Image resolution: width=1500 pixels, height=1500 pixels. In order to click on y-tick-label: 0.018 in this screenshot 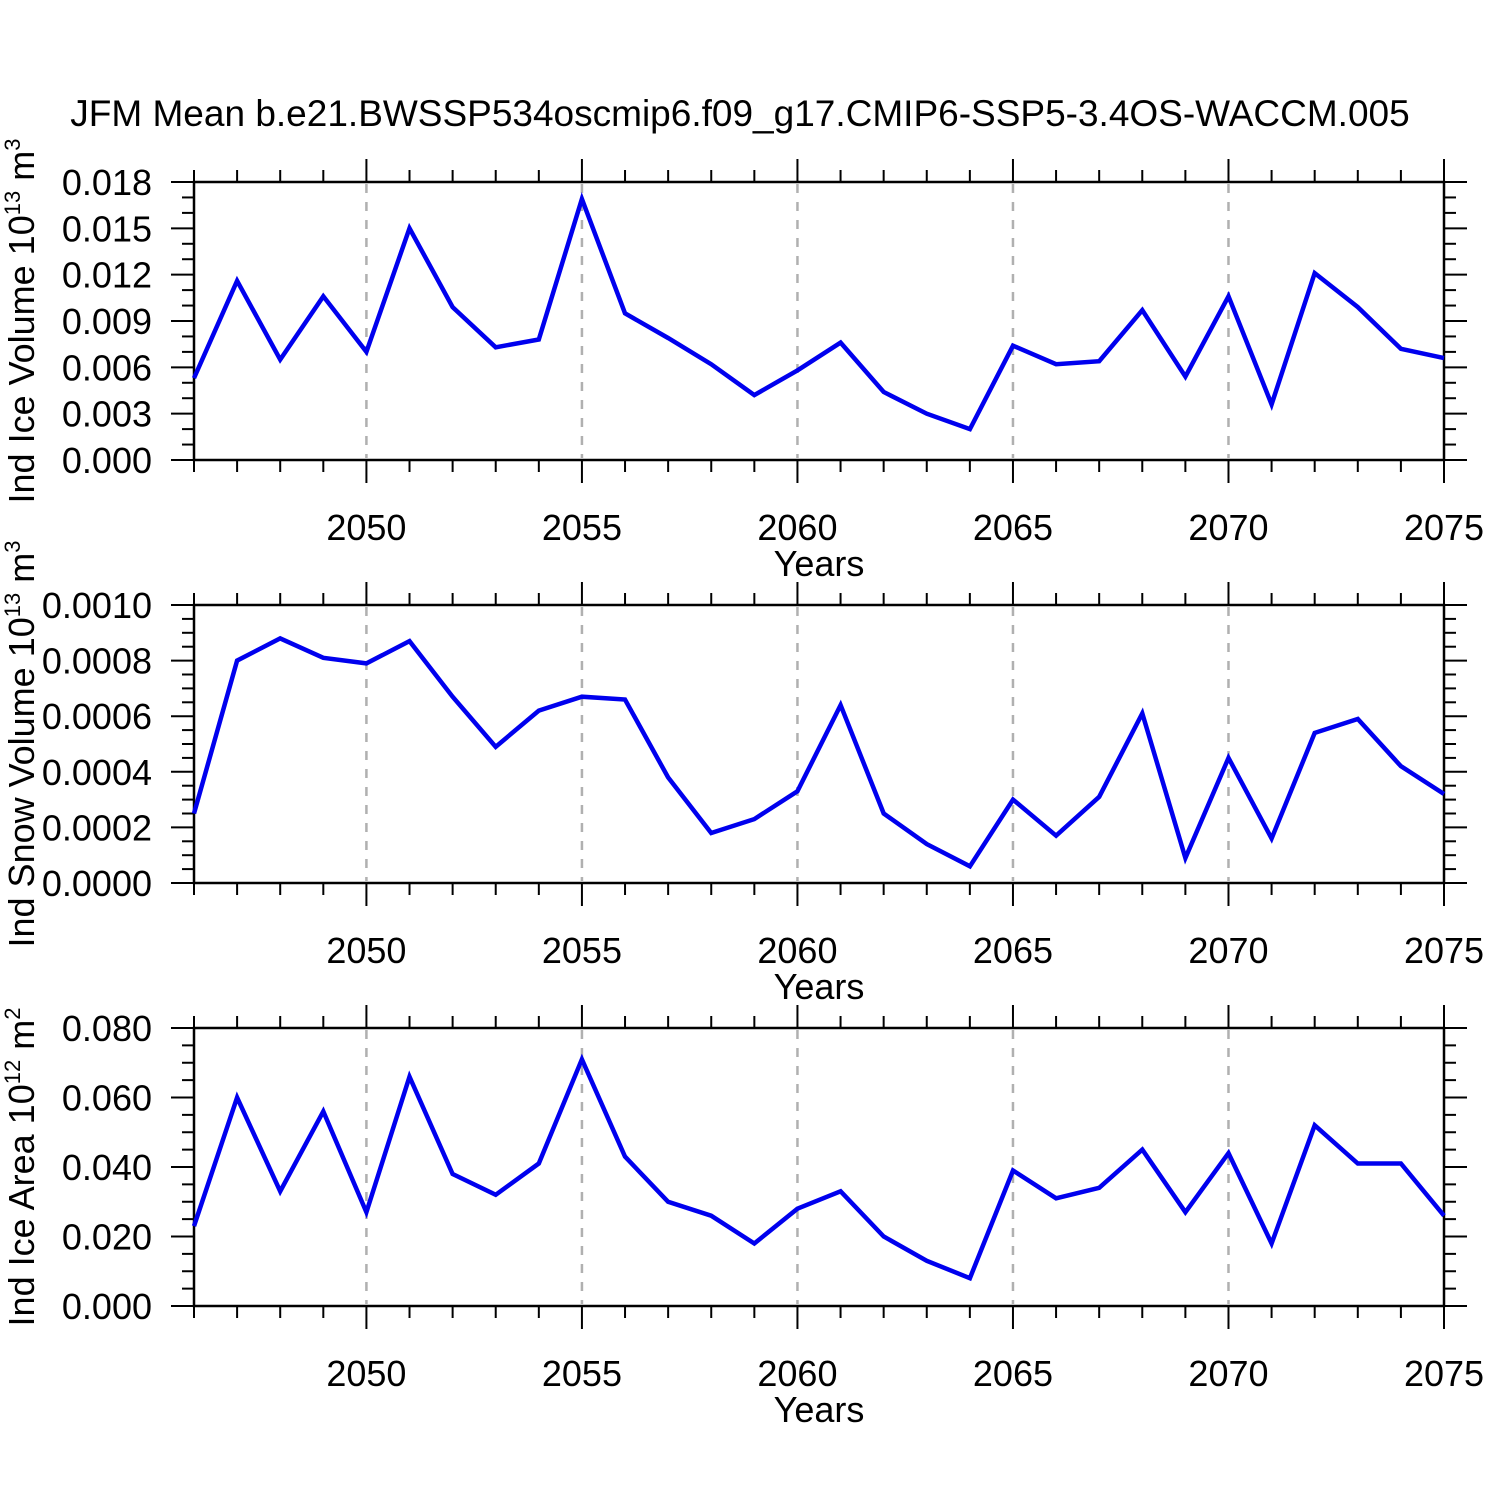, I will do `click(107, 182)`.